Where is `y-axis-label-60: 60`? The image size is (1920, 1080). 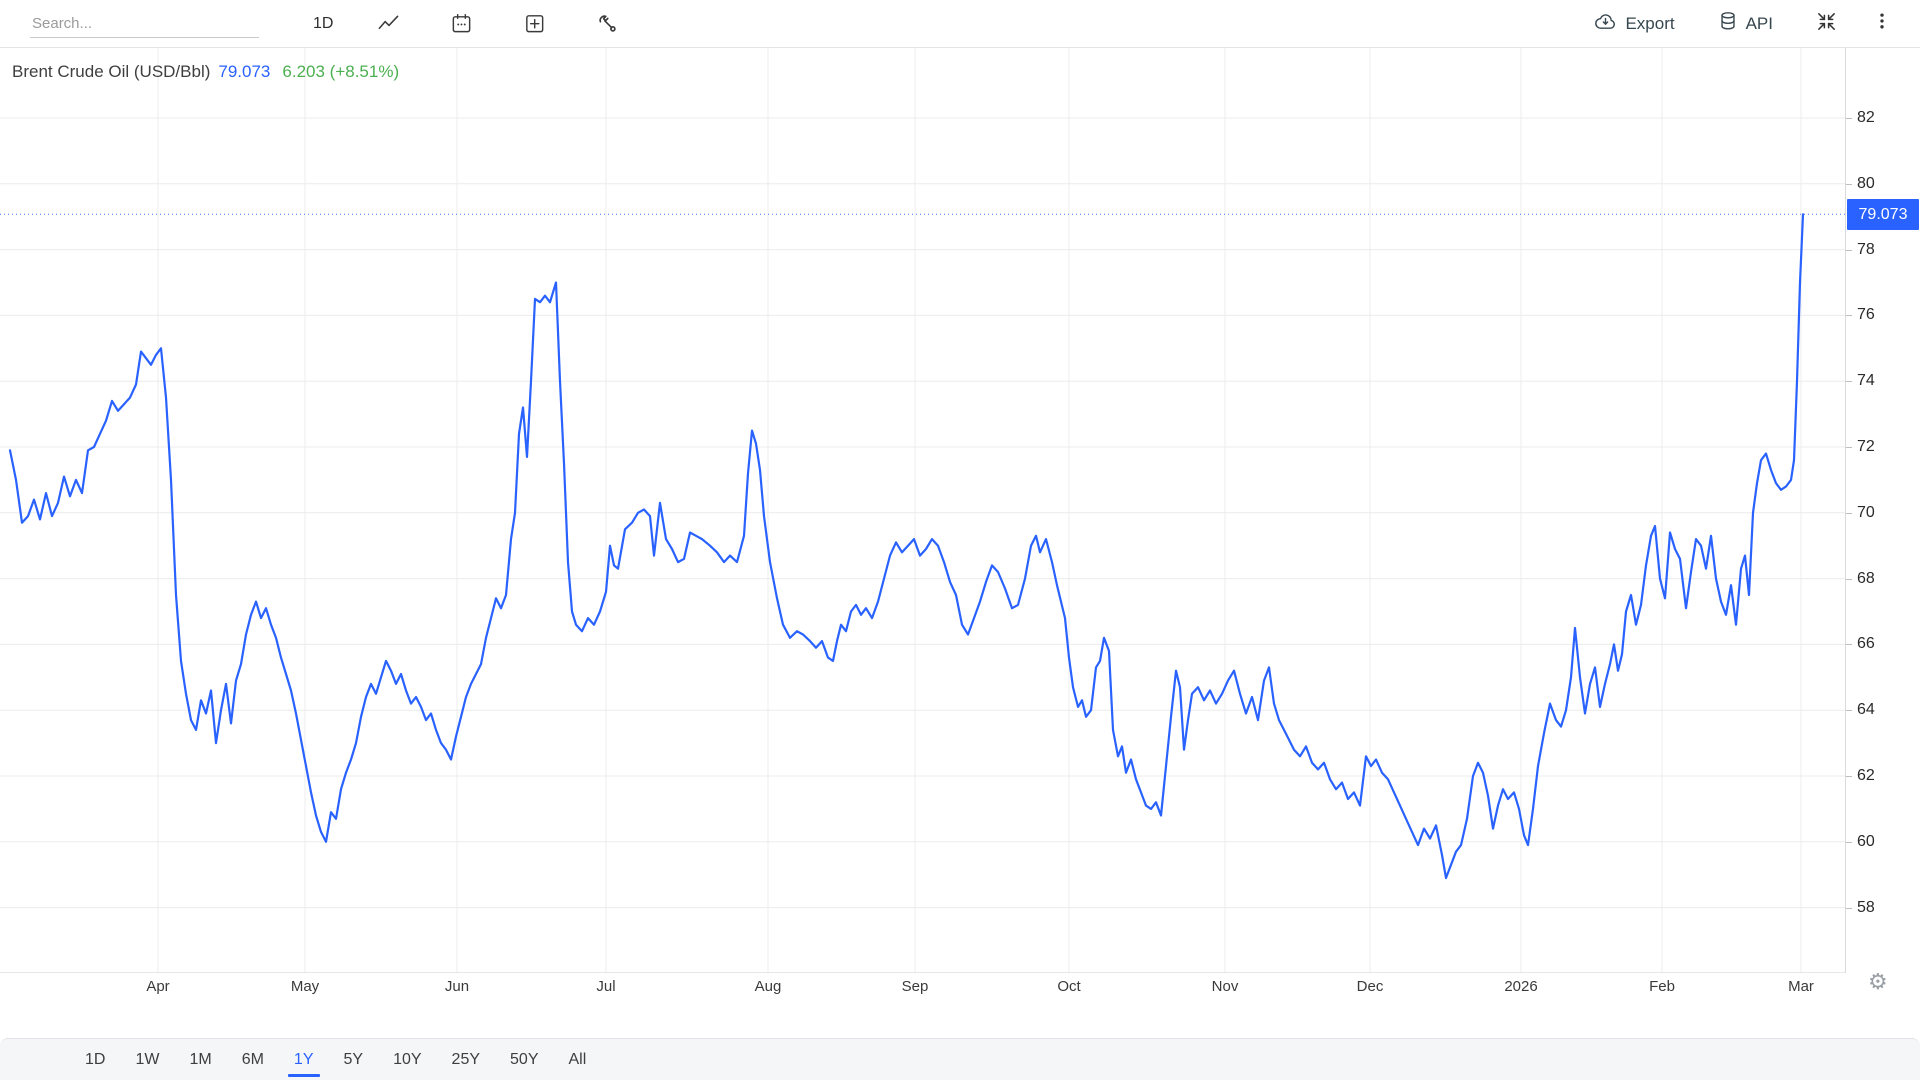
y-axis-label-60: 60 is located at coordinates (1883, 842).